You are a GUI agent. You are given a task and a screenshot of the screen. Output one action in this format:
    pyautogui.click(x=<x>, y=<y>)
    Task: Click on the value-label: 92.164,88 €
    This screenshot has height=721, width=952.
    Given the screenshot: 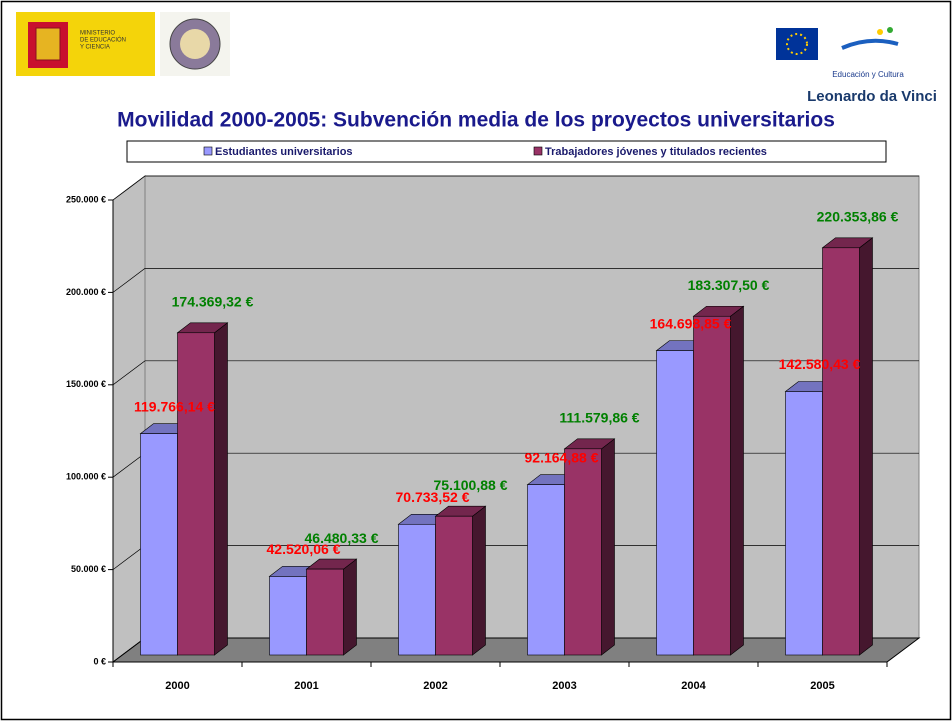 What is the action you would take?
    pyautogui.click(x=562, y=457)
    